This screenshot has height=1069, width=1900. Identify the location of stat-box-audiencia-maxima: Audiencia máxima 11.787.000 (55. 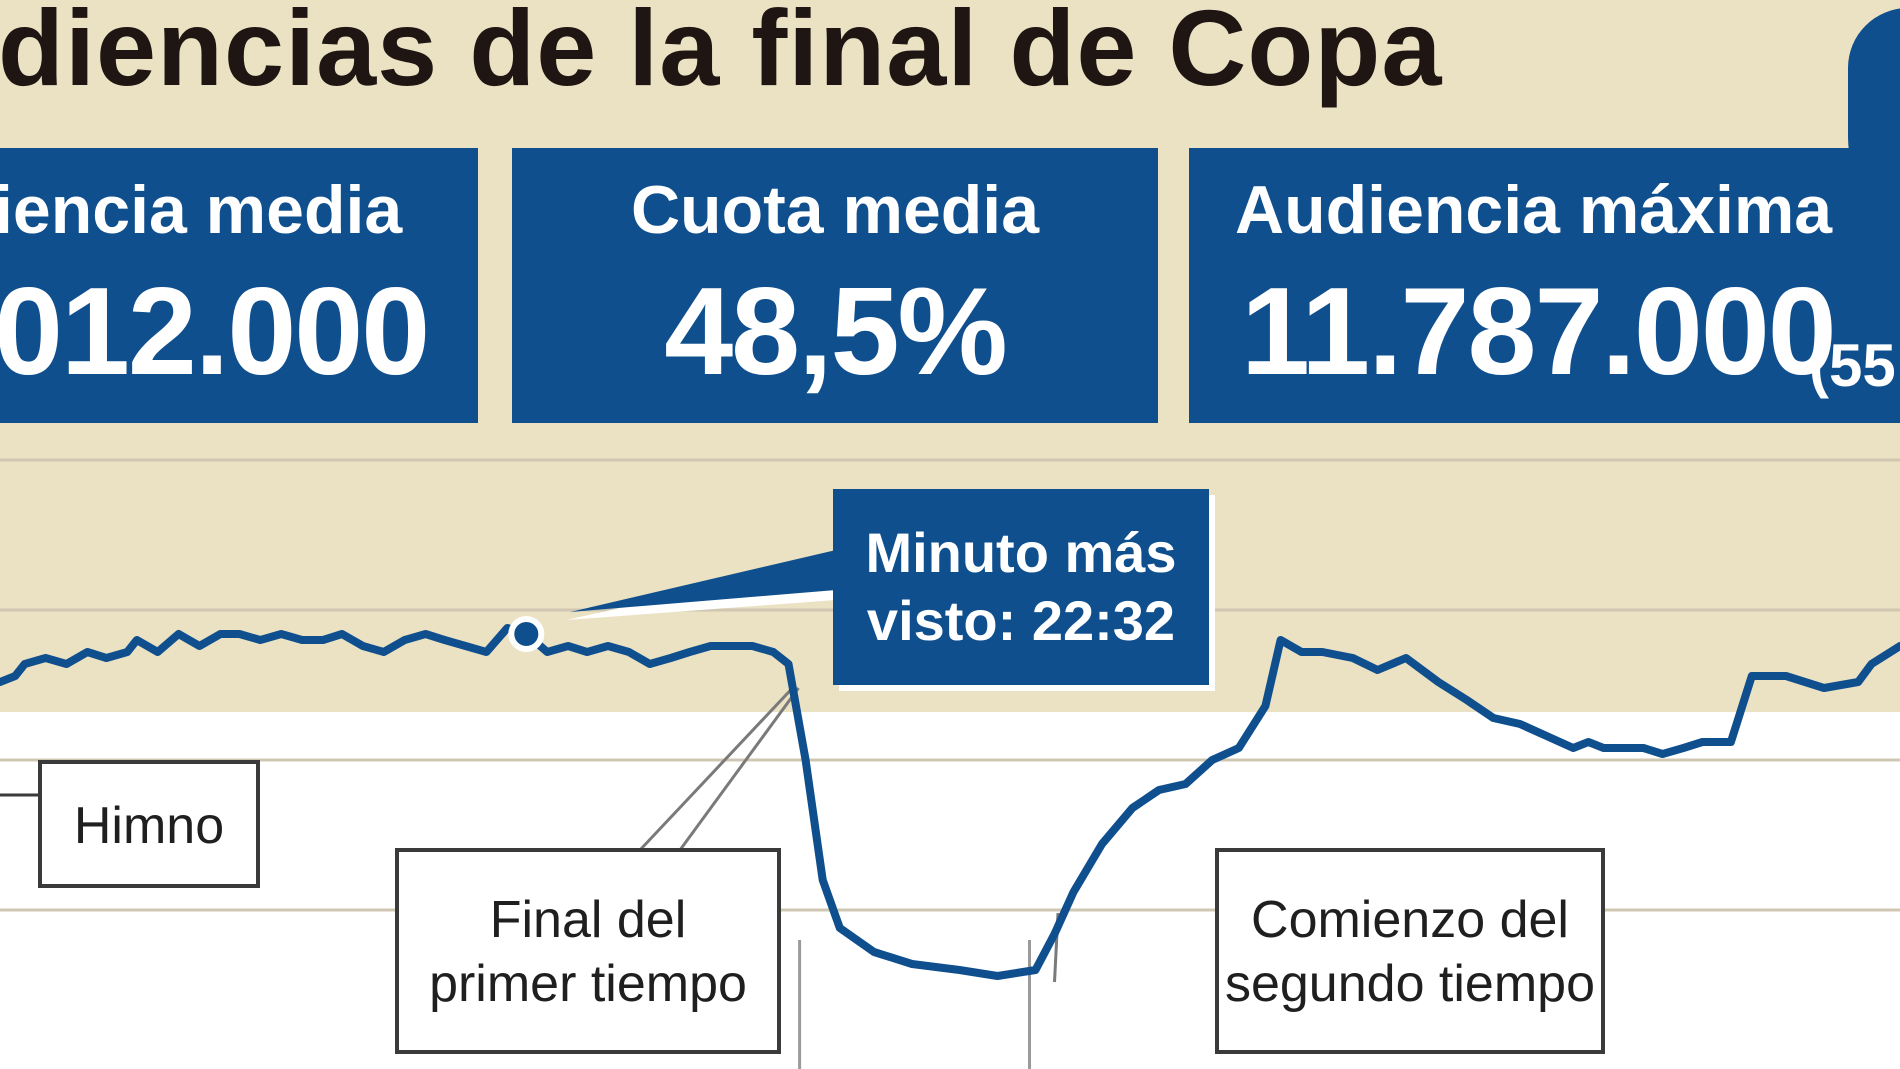
(1544, 285).